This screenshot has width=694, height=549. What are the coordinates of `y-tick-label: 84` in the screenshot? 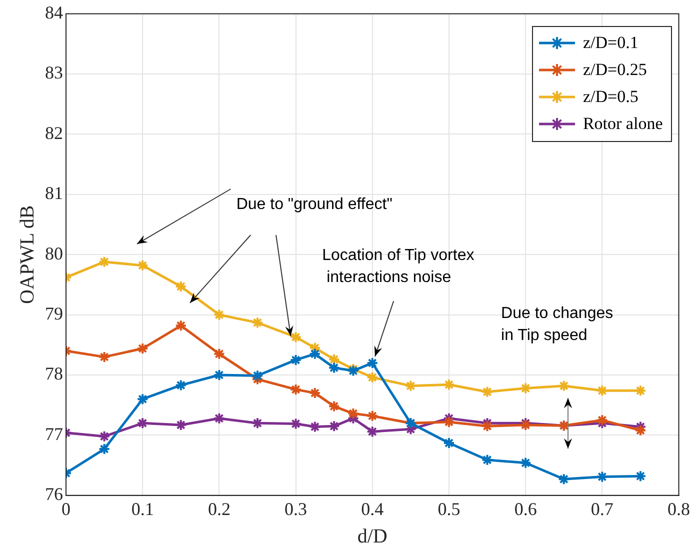 It's located at (54, 12).